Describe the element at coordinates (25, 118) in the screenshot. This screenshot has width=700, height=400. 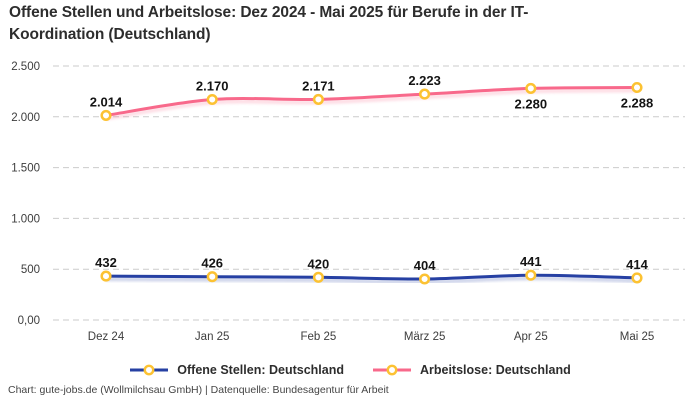
I see `svg-text: 2.000` at that location.